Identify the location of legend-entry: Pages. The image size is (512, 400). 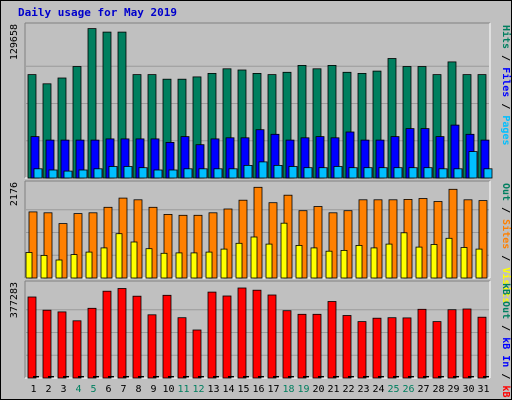
(505, 130).